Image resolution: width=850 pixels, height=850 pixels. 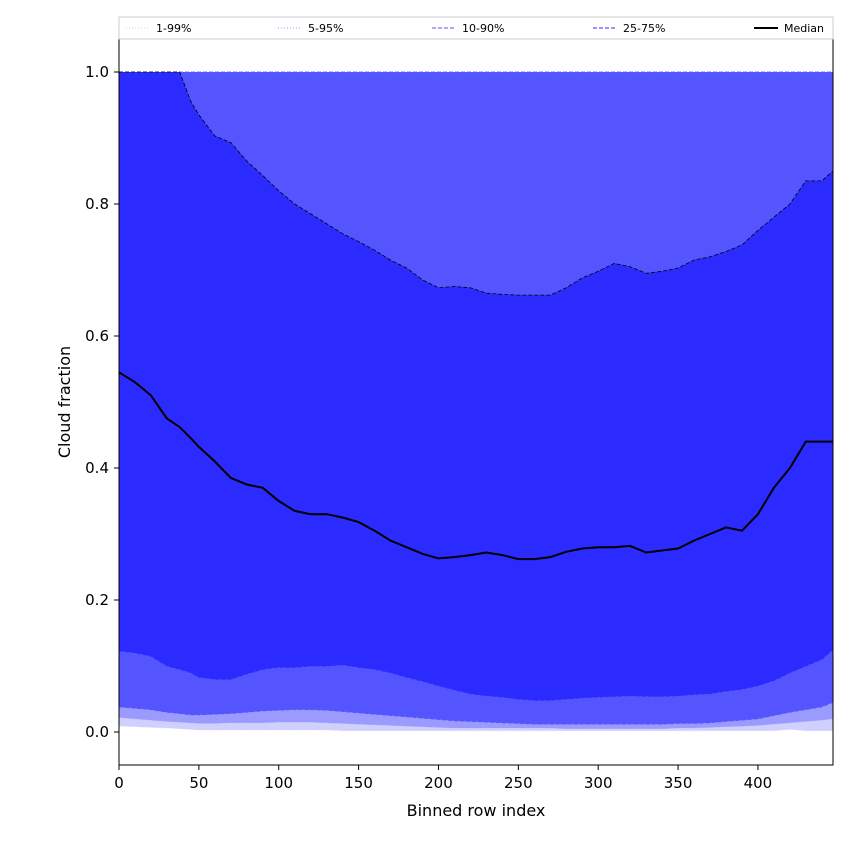 What do you see at coordinates (438, 783) in the screenshot?
I see `x-tick-label: 200` at bounding box center [438, 783].